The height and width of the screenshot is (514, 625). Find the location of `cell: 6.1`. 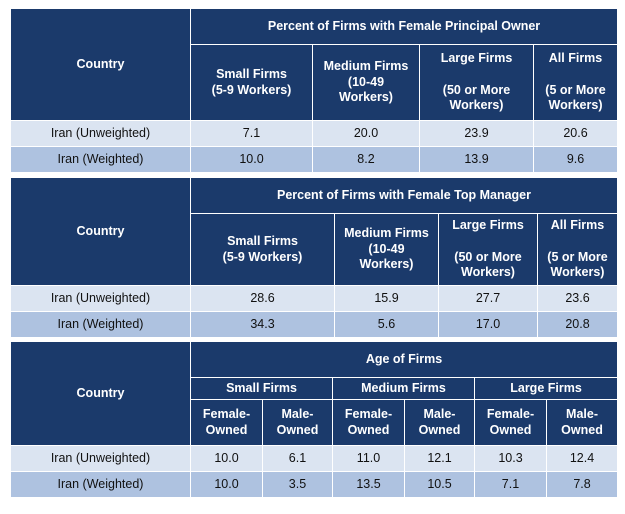

cell: 6.1 is located at coordinates (297, 458).